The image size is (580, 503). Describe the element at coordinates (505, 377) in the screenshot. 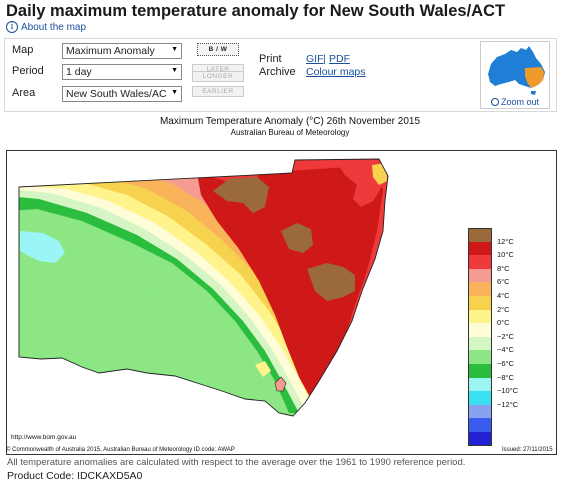

I see `legend-label: −8°C` at that location.